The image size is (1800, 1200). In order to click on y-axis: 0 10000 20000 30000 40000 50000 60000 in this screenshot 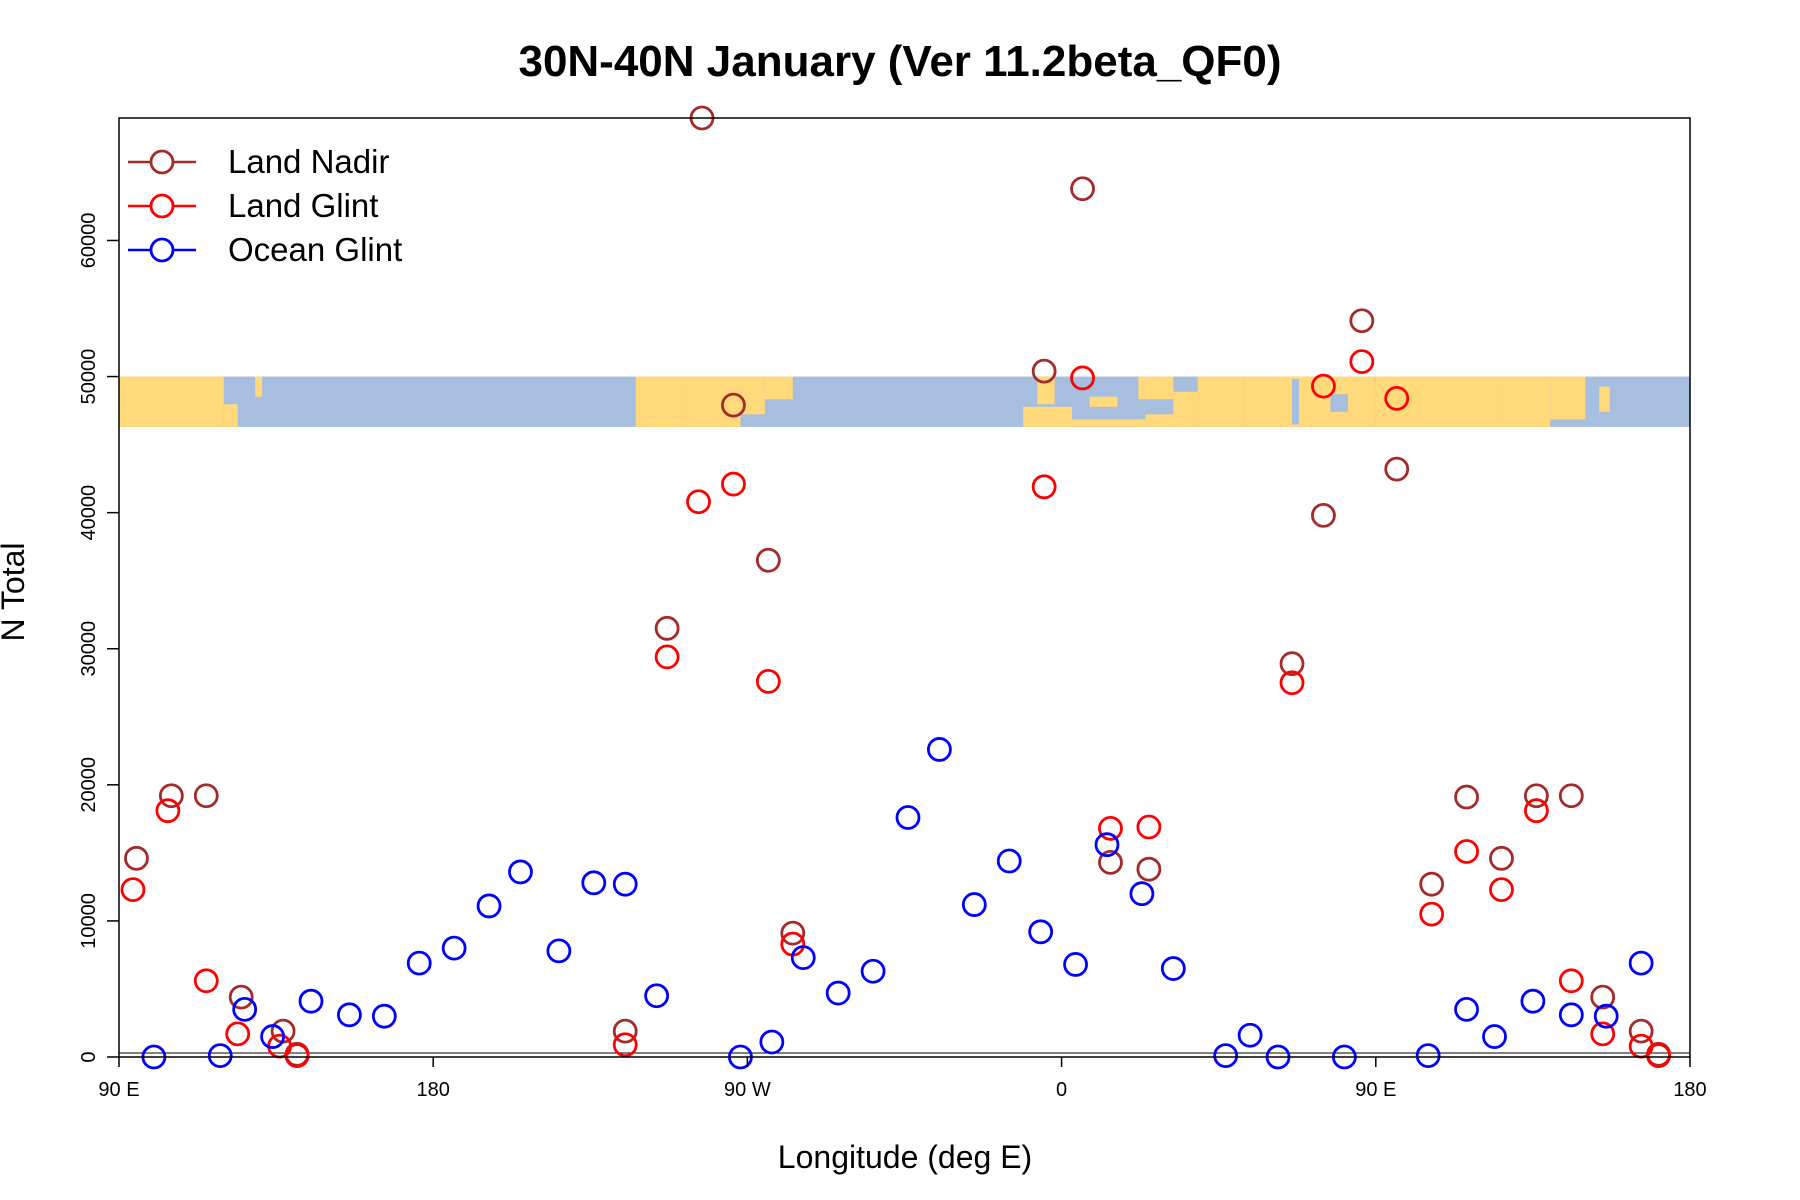, I will do `click(98, 638)`.